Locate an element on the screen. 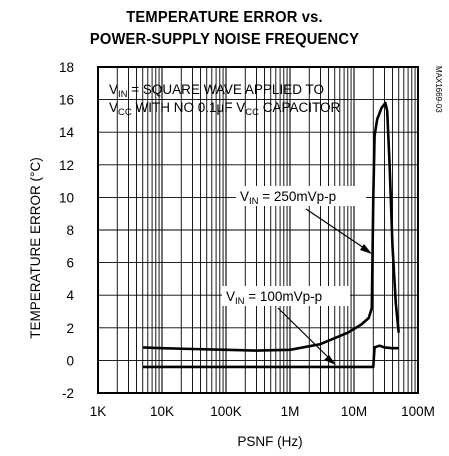 The width and height of the screenshot is (449, 456). x-tick-labels: 1K 10K 100K 1M 10M 100M is located at coordinates (262, 411).